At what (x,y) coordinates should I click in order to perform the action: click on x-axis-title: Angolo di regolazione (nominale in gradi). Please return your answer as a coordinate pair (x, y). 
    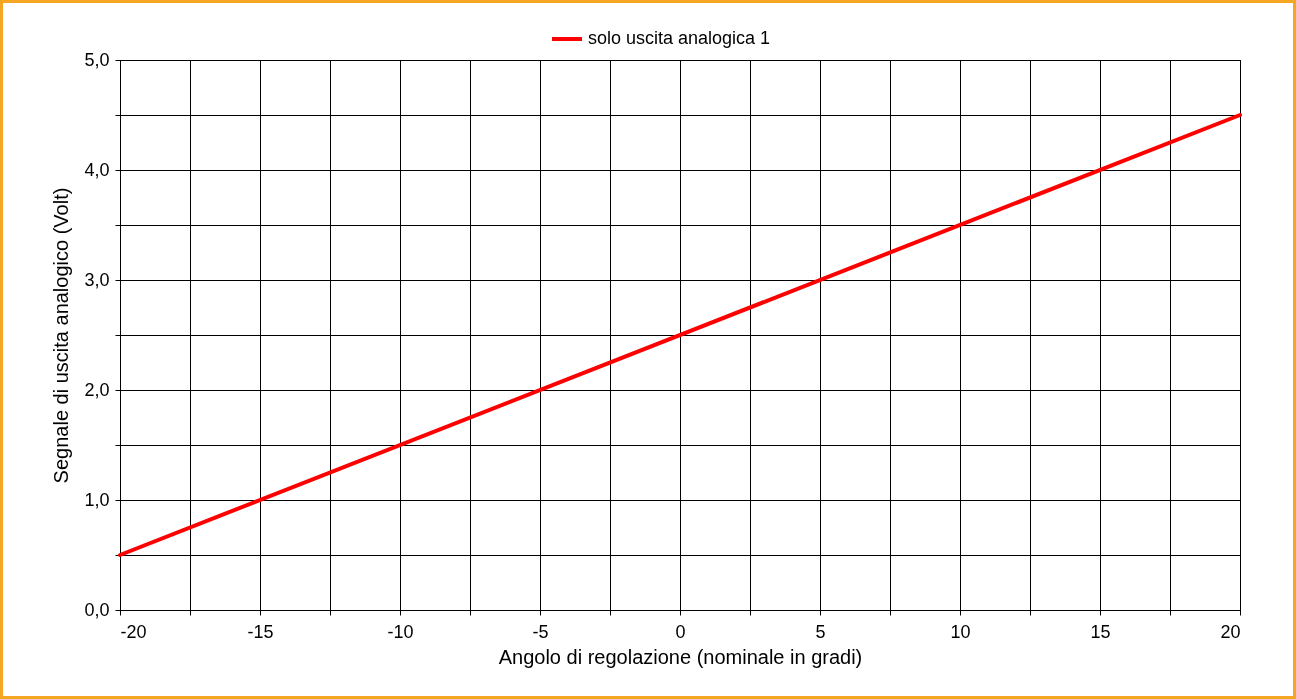
    Looking at the image, I should click on (680, 656).